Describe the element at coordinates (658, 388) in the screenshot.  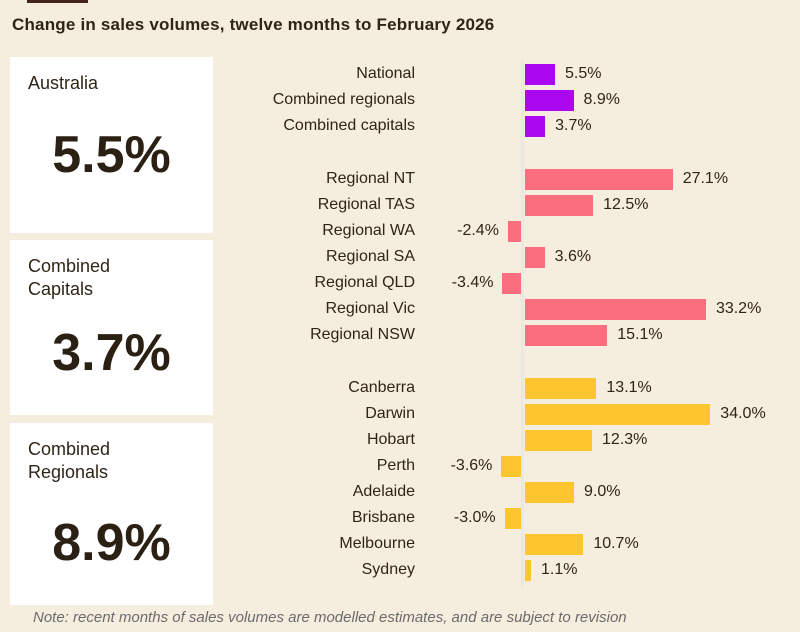
I see `bar-zone: 13.1%` at that location.